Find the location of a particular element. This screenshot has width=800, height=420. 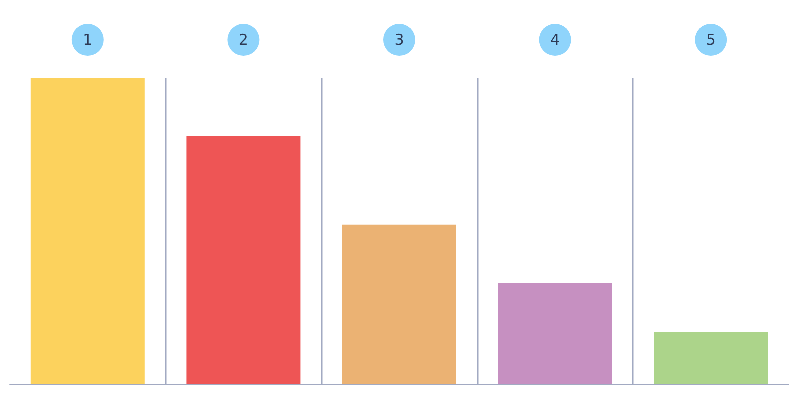

x-tick-label: 1 is located at coordinates (88, 40).